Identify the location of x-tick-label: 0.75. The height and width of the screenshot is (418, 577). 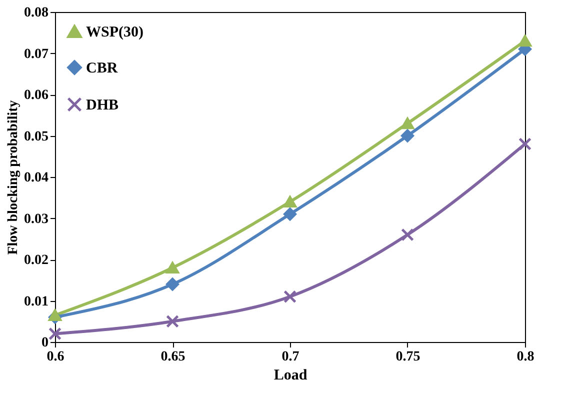
(408, 357).